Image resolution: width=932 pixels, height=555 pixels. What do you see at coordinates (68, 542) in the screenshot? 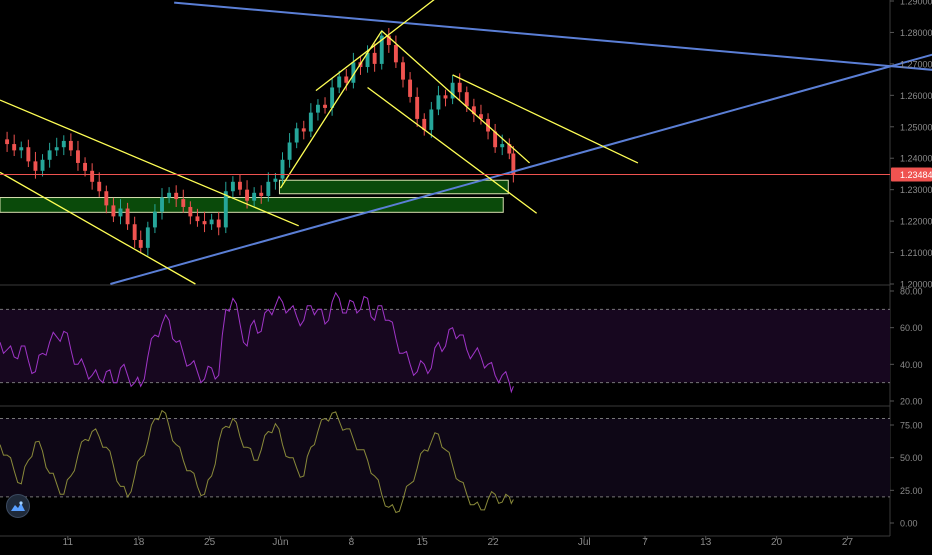
I see `time-axis-tick-label: 11` at bounding box center [68, 542].